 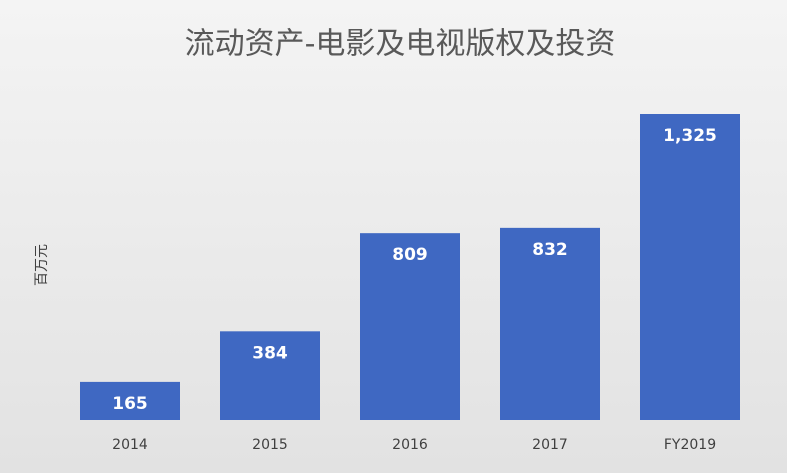 I want to click on y-axis-label: 百万元, so click(x=42, y=265).